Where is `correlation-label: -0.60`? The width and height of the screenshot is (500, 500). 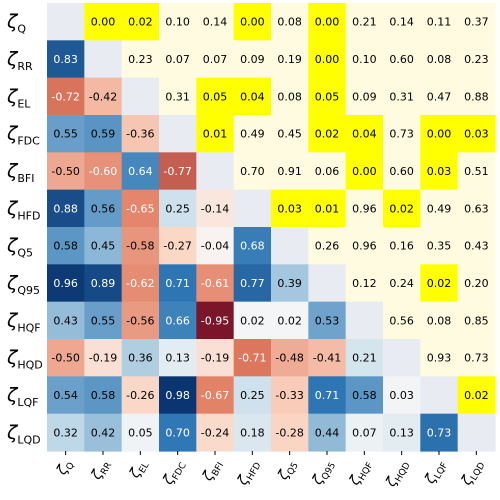
correlation-label: -0.60 is located at coordinates (103, 171).